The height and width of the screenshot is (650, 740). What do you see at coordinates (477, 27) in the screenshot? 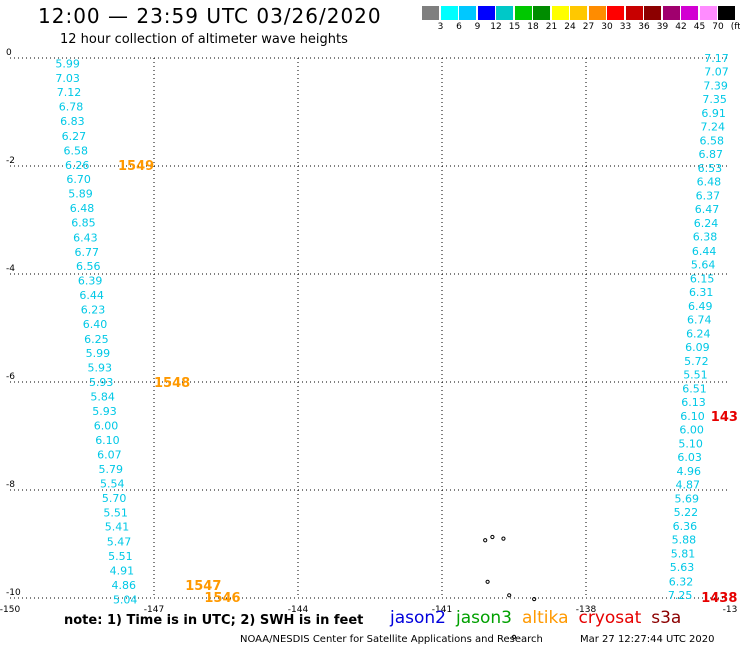
I see `colorbar-label: 9` at bounding box center [477, 27].